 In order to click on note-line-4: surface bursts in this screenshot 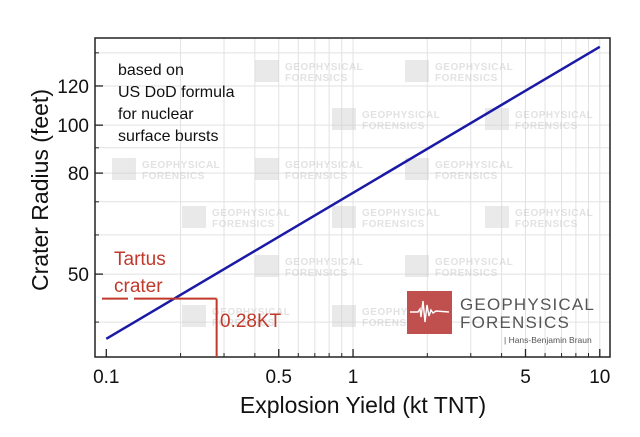, I will do `click(168, 136)`.